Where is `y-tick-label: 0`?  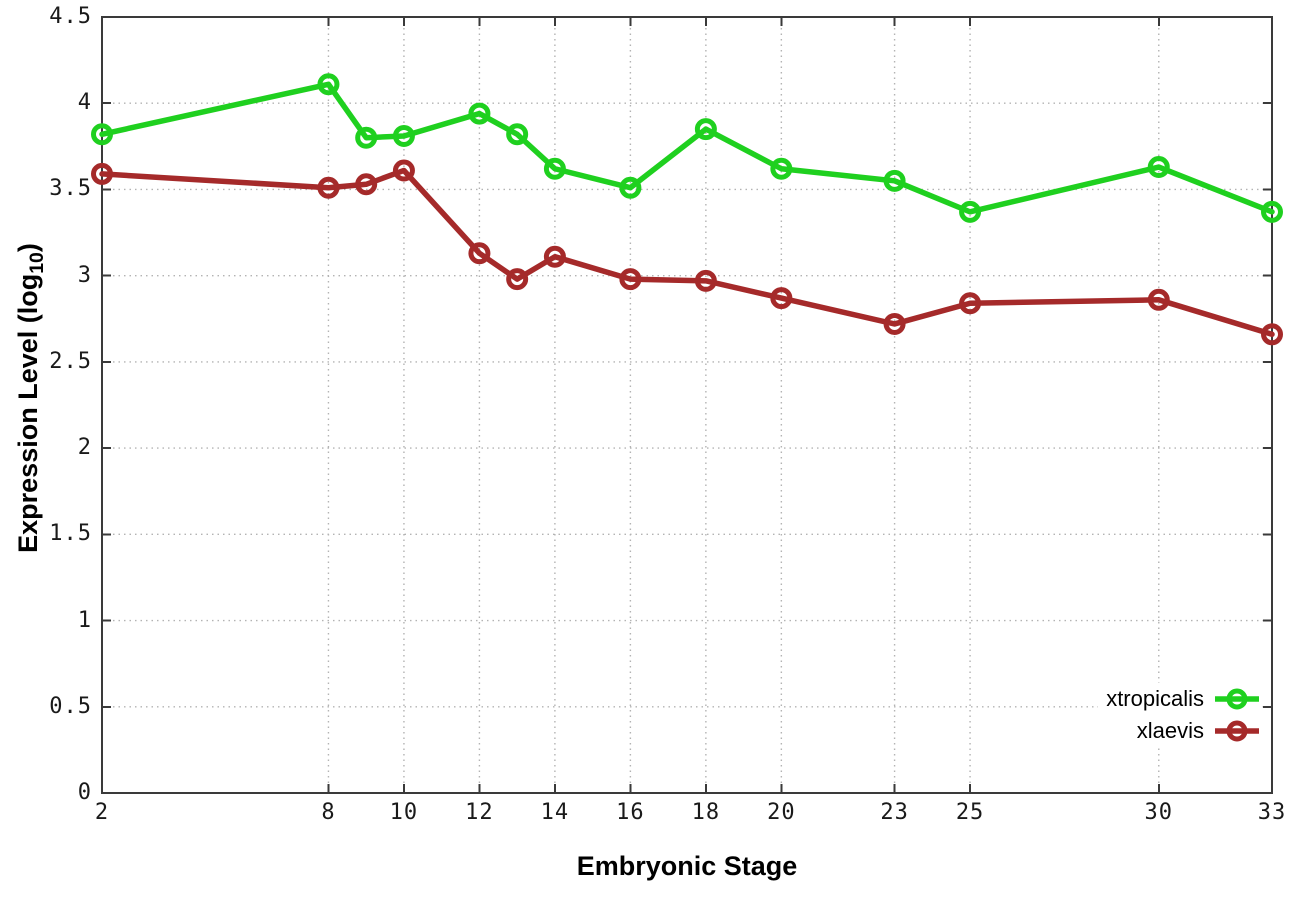
y-tick-label: 0 is located at coordinates (84, 792).